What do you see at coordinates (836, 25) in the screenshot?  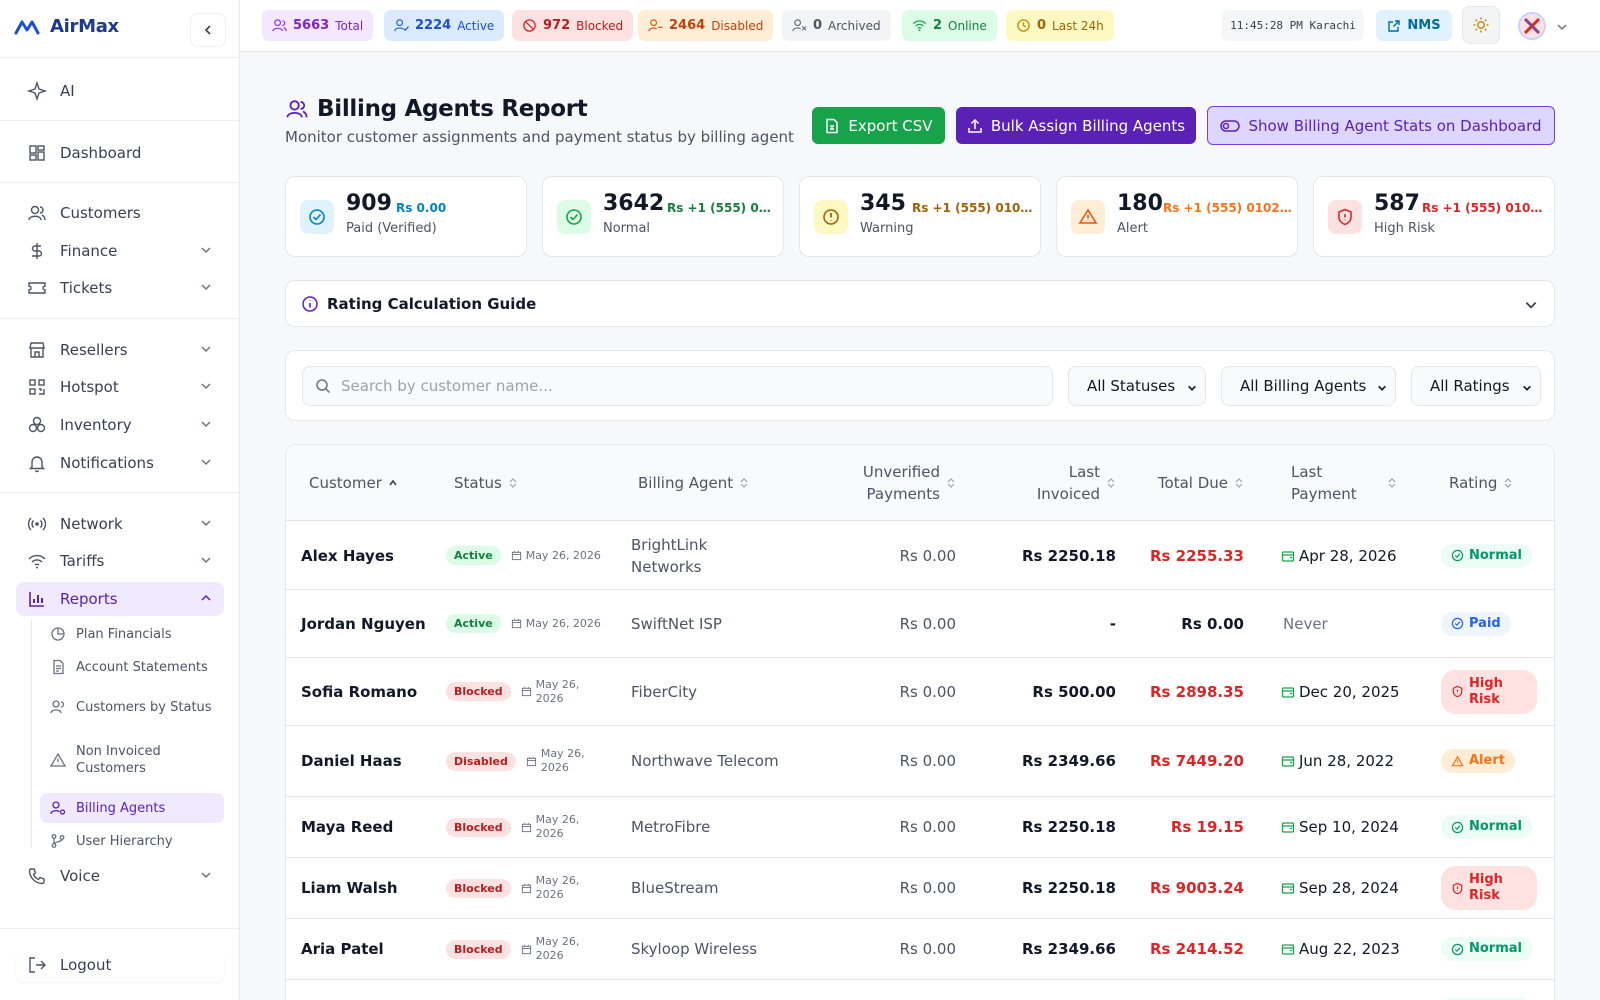 I see `chip-archived: 0 Archived` at bounding box center [836, 25].